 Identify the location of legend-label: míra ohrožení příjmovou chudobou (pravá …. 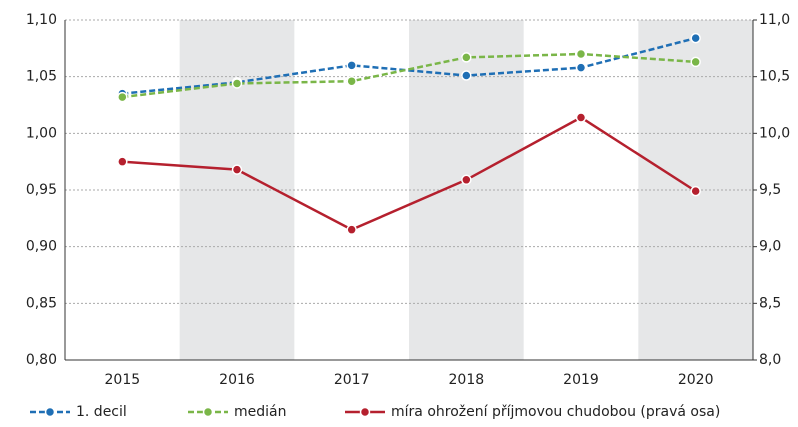
(555, 412).